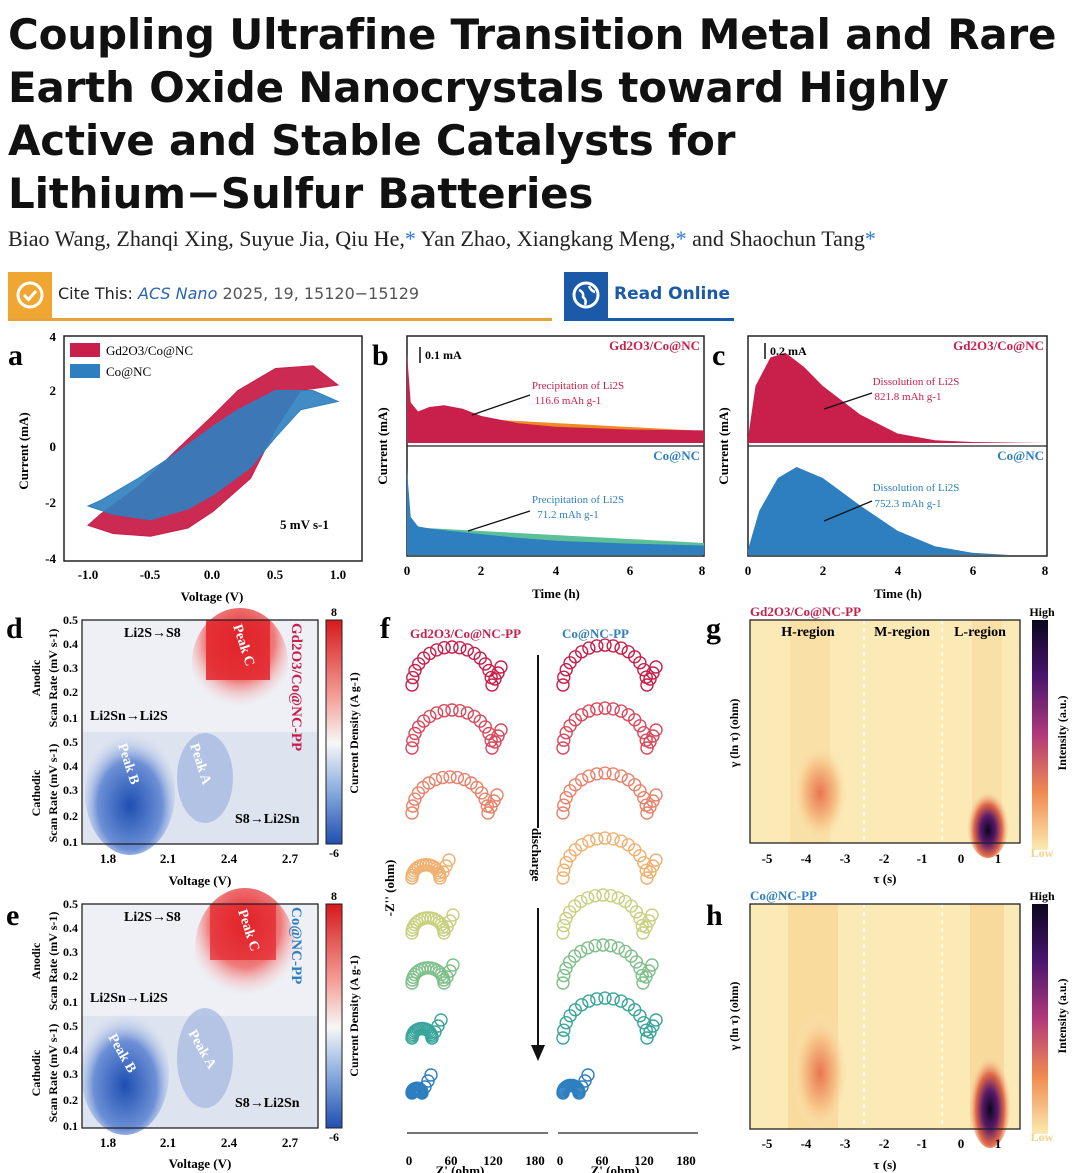  I want to click on panel-letter-e: e, so click(12, 915).